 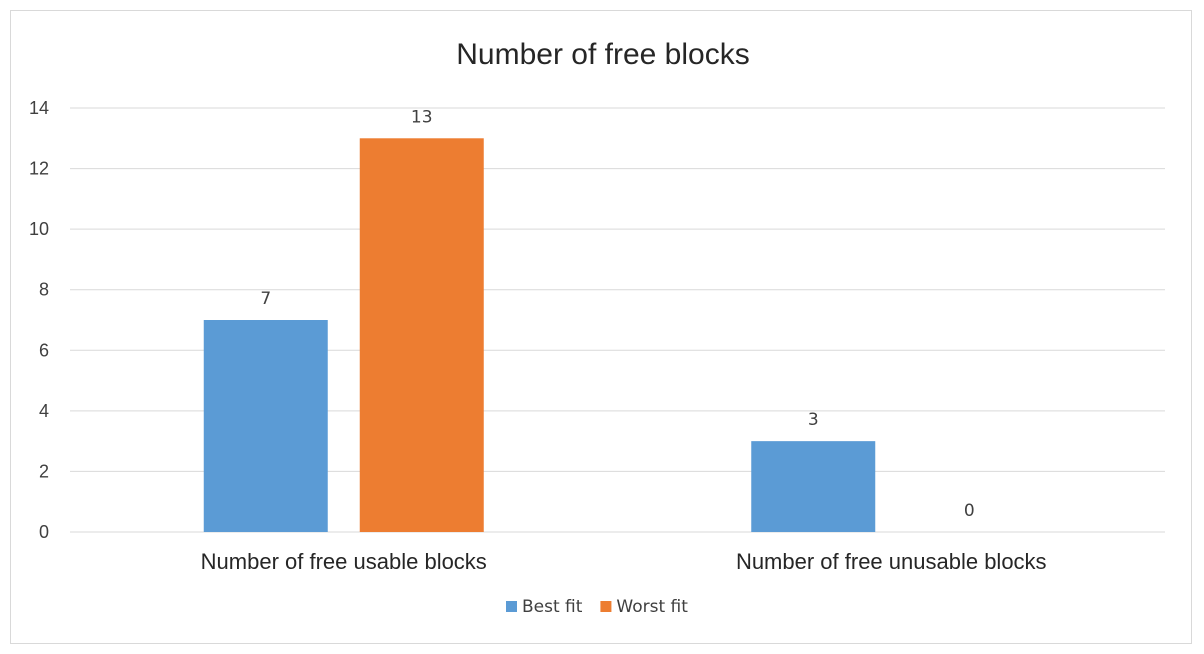 I want to click on y-tick-label: 12, so click(x=39, y=169).